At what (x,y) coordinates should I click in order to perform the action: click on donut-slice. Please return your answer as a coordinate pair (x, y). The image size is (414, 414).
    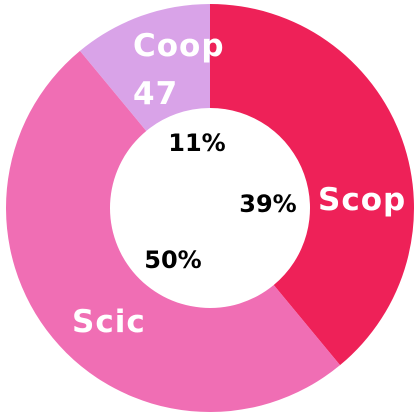
    Looking at the image, I should click on (144, 67).